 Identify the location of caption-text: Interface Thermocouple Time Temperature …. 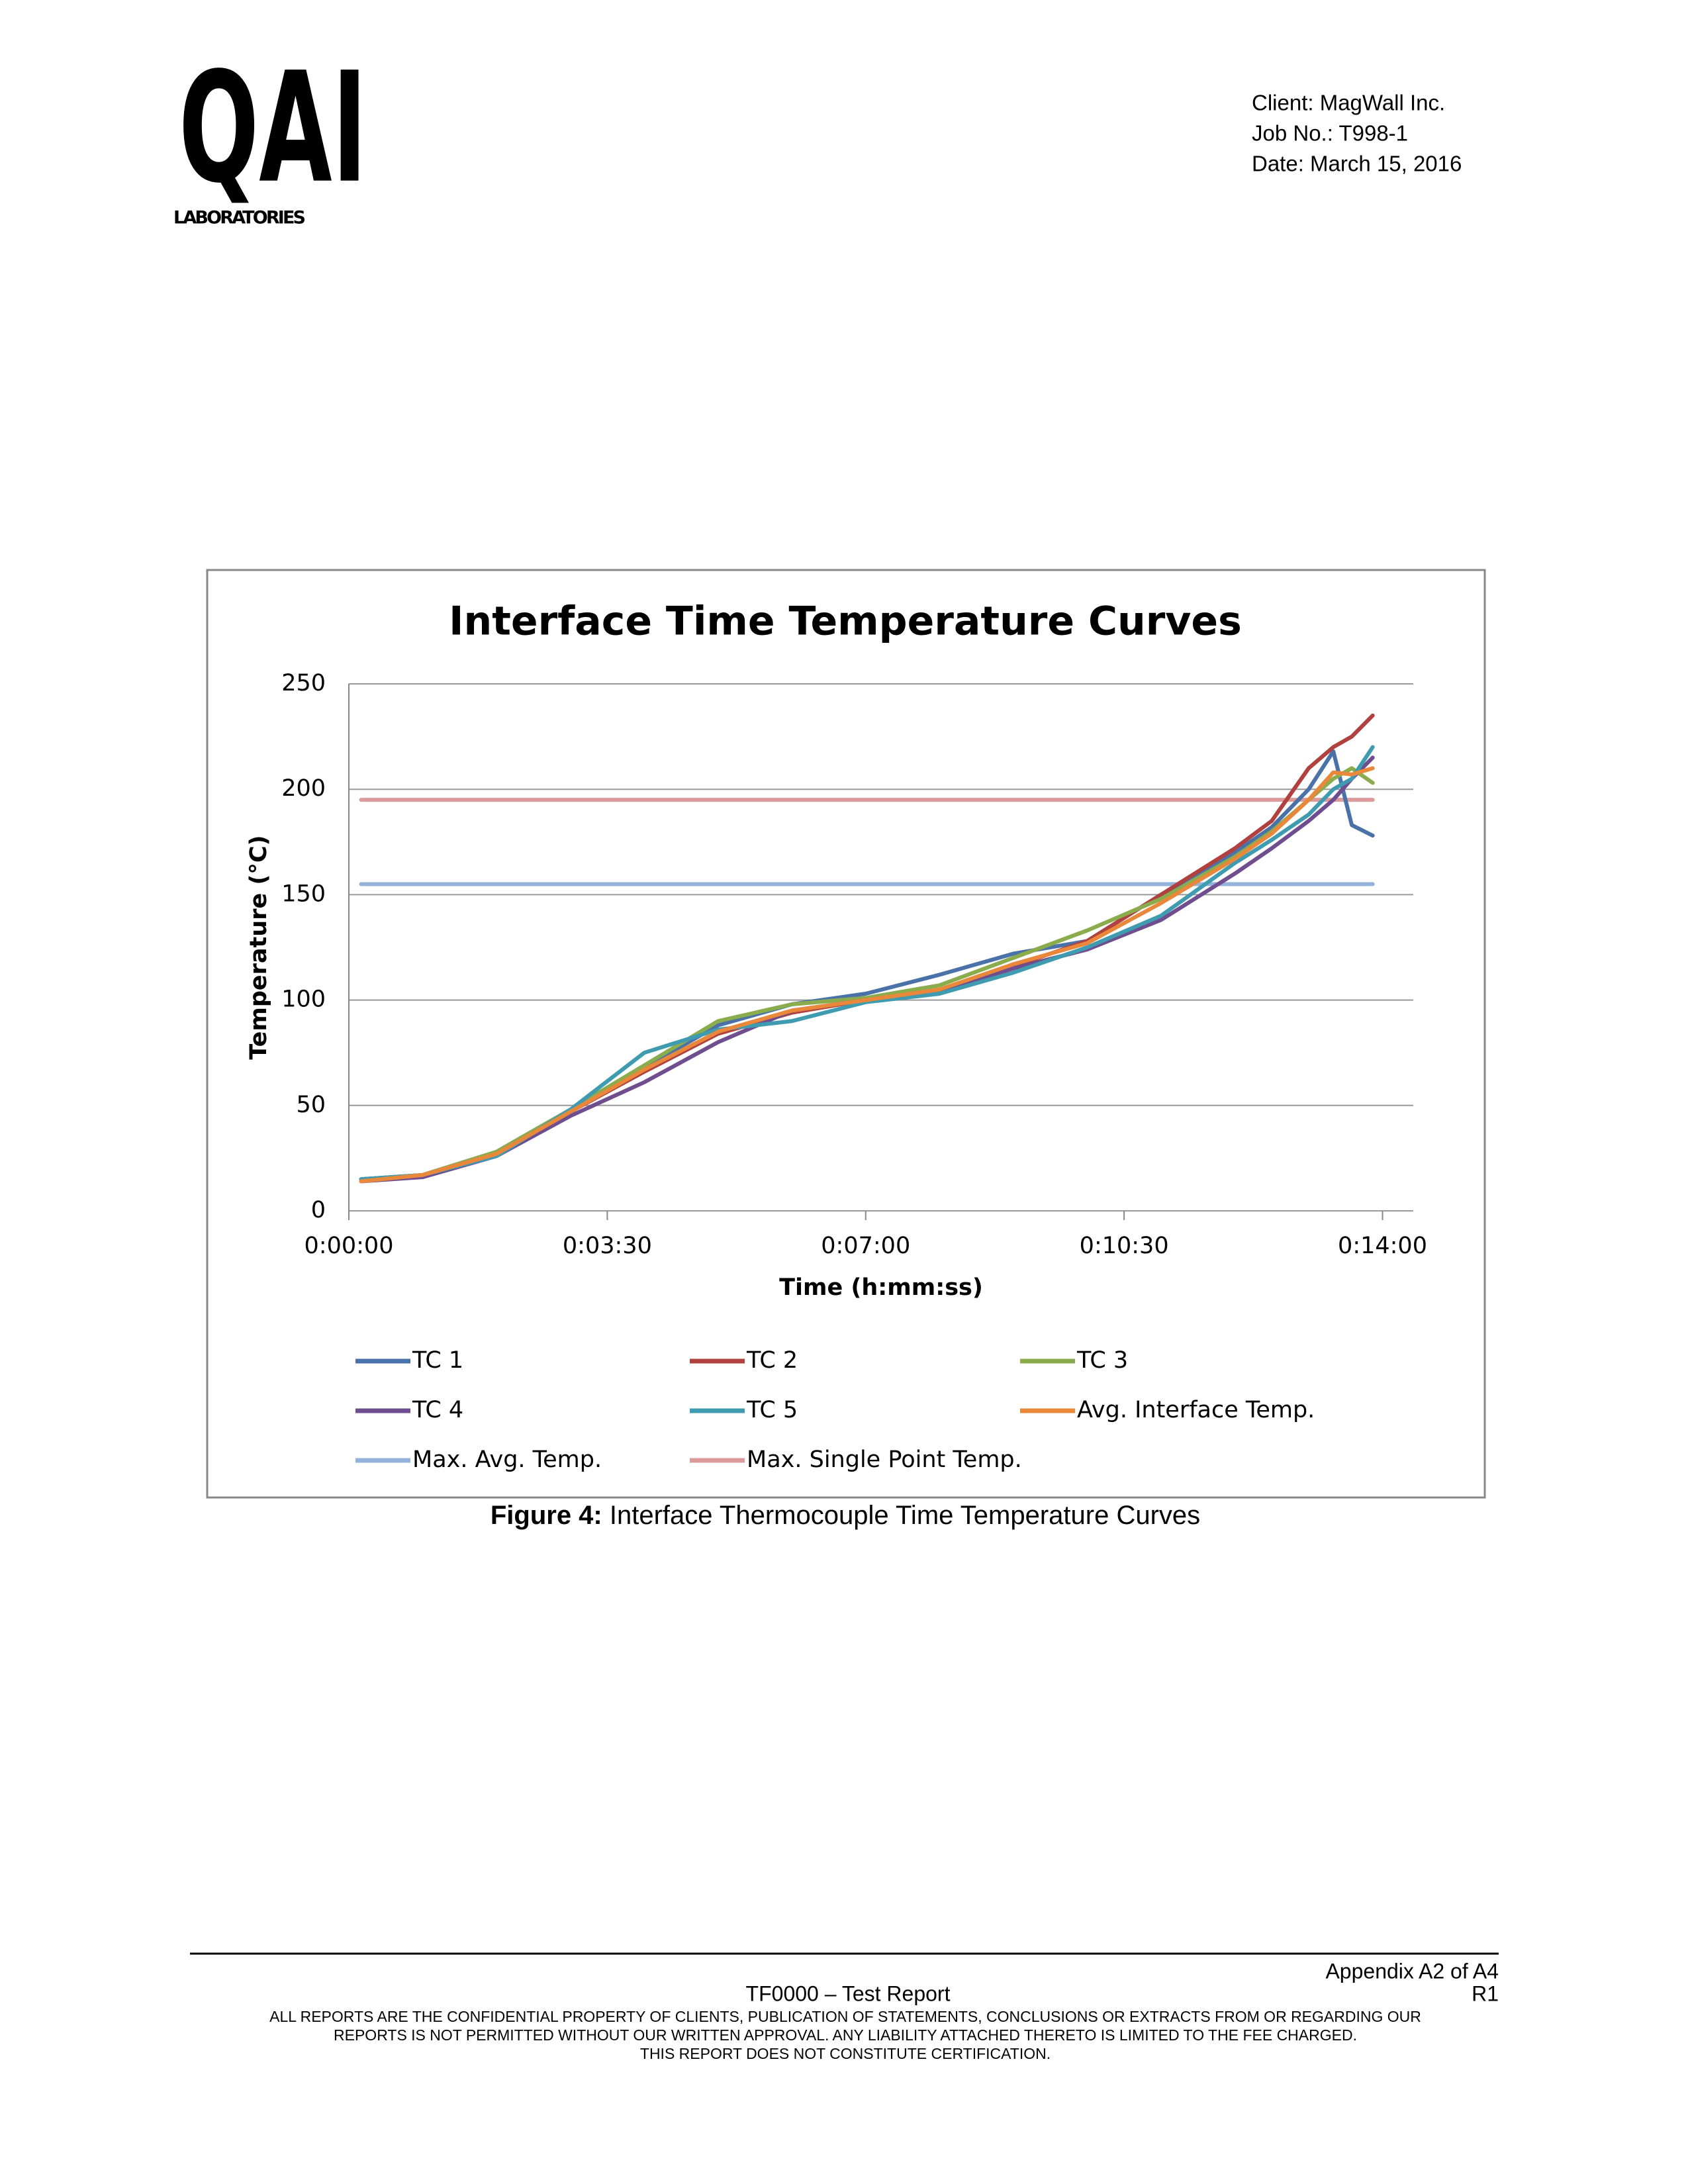
(905, 1515).